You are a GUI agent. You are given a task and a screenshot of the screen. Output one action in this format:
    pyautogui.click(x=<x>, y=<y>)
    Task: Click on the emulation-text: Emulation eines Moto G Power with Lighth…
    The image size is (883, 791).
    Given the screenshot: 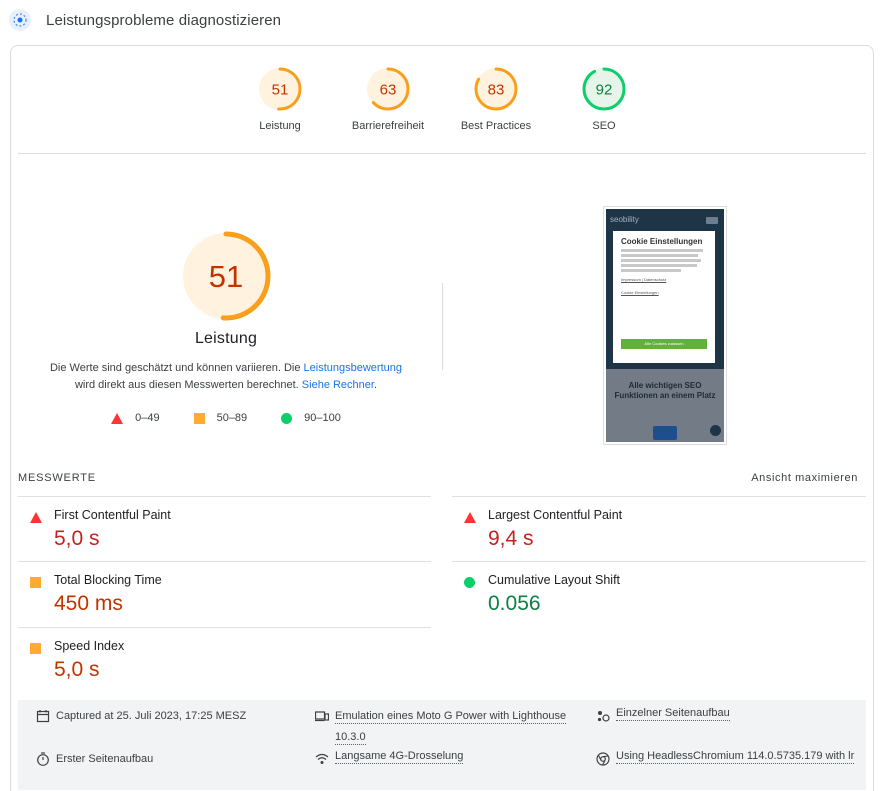 What is the action you would take?
    pyautogui.click(x=451, y=717)
    